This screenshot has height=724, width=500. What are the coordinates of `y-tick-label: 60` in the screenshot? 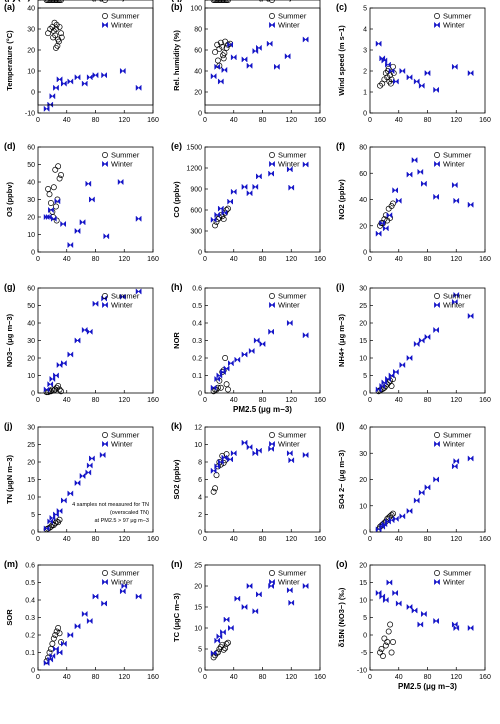 It's located at (31, 289).